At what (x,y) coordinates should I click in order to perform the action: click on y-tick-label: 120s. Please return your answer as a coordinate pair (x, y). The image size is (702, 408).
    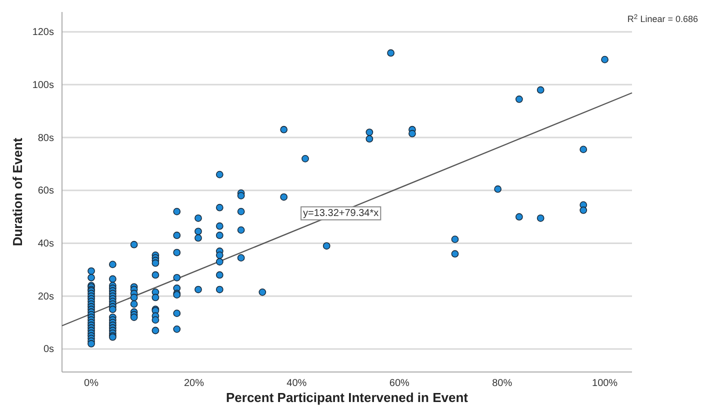
    Looking at the image, I should click on (43, 32).